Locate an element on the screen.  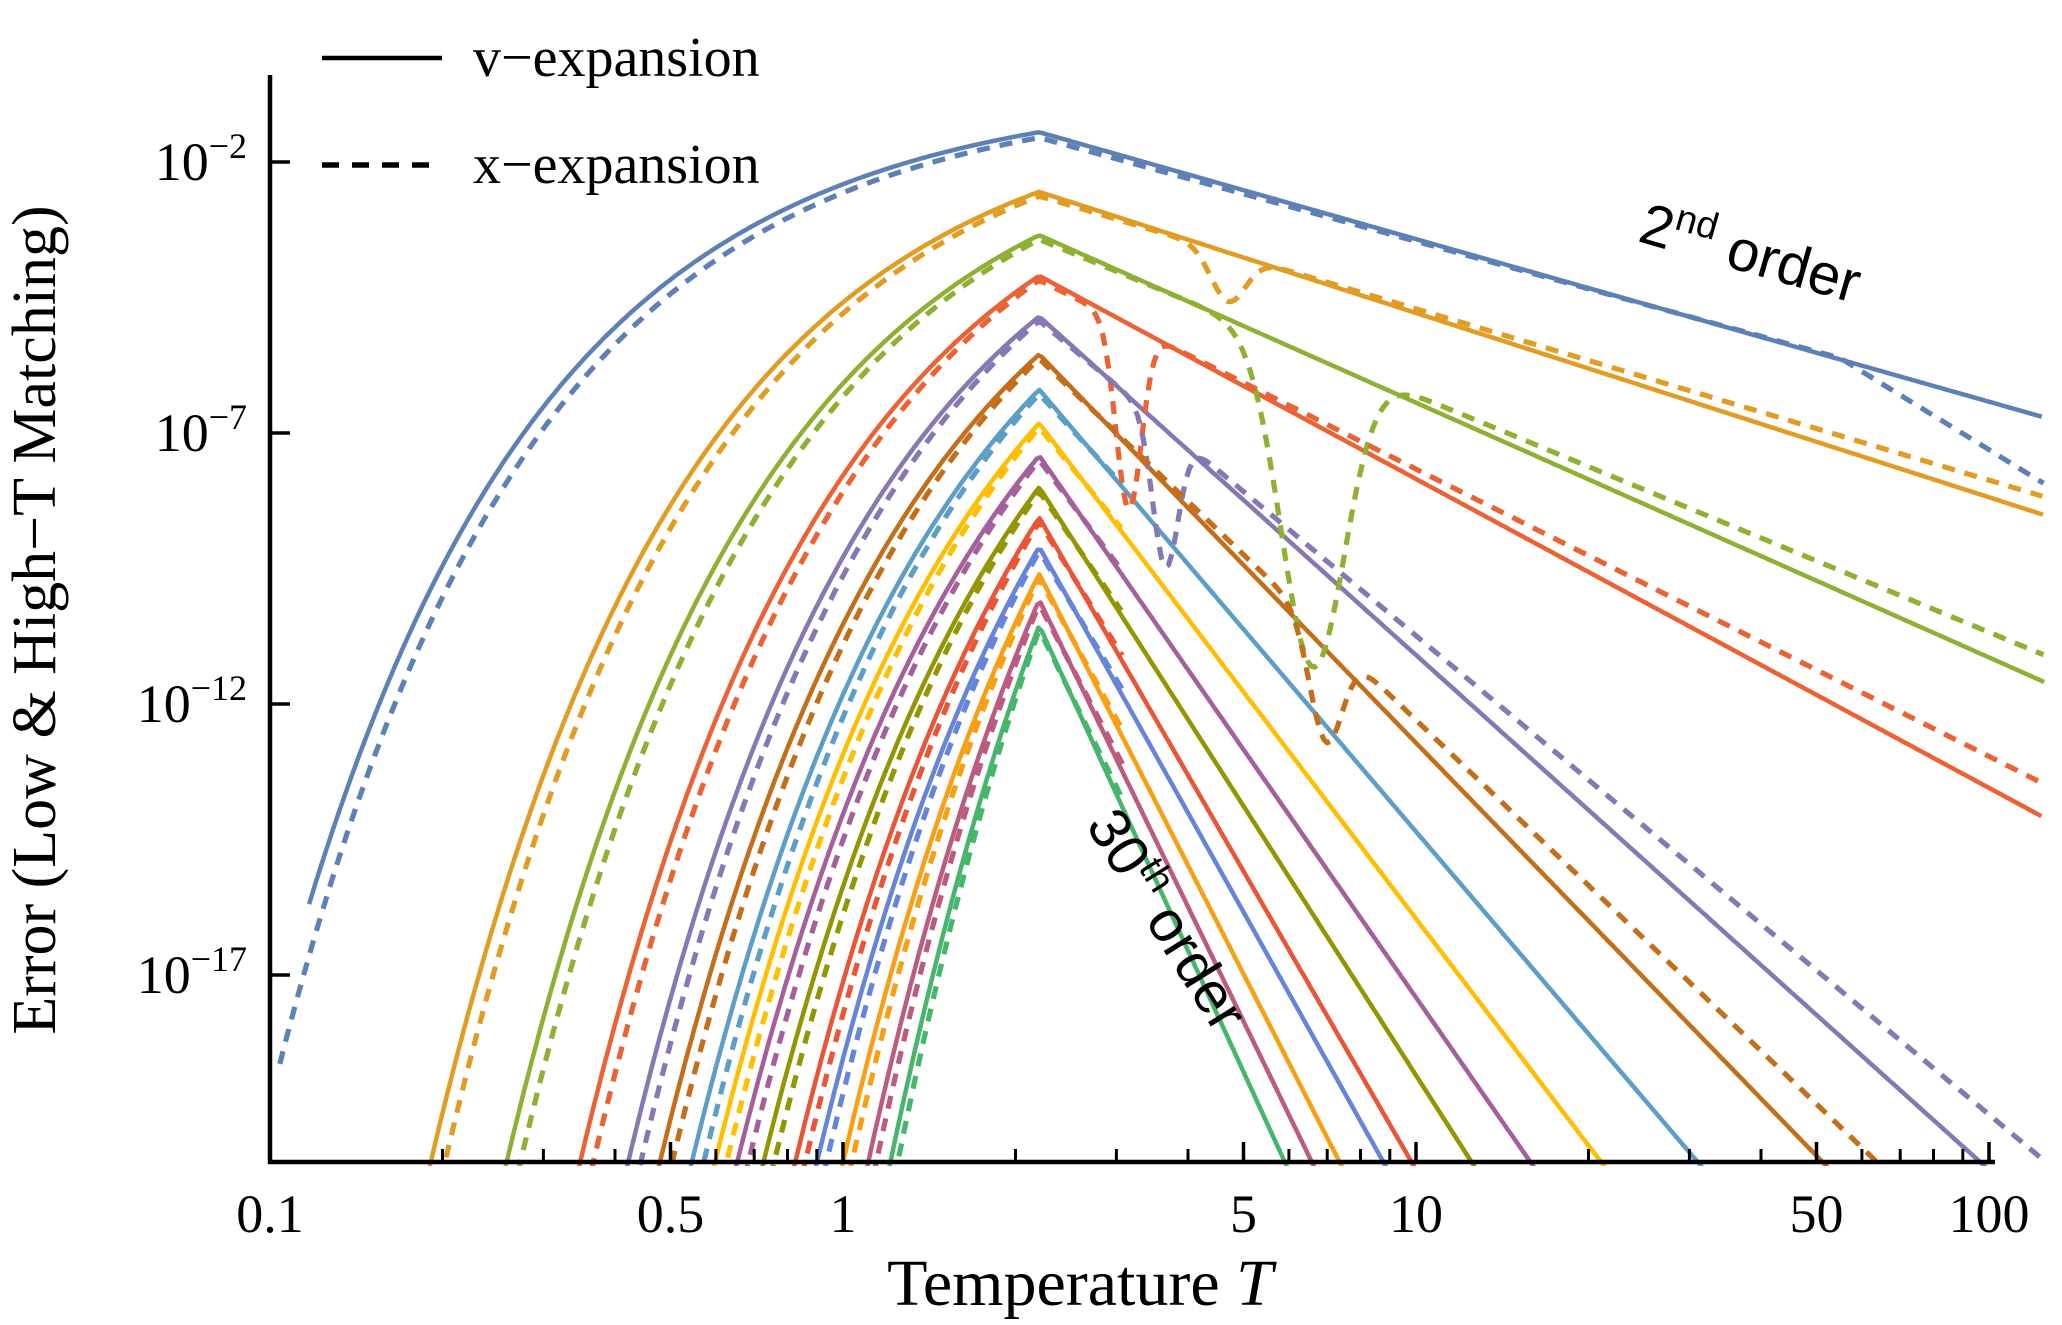
x-axis-title-variable: T is located at coordinates (1256, 1283).